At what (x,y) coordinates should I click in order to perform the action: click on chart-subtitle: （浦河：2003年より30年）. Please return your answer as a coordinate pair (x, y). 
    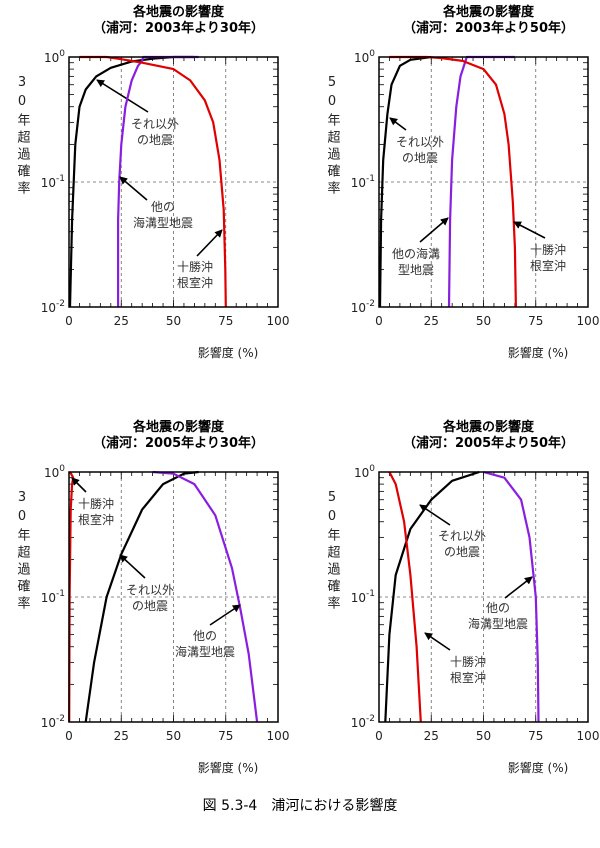
    Looking at the image, I should click on (178, 28).